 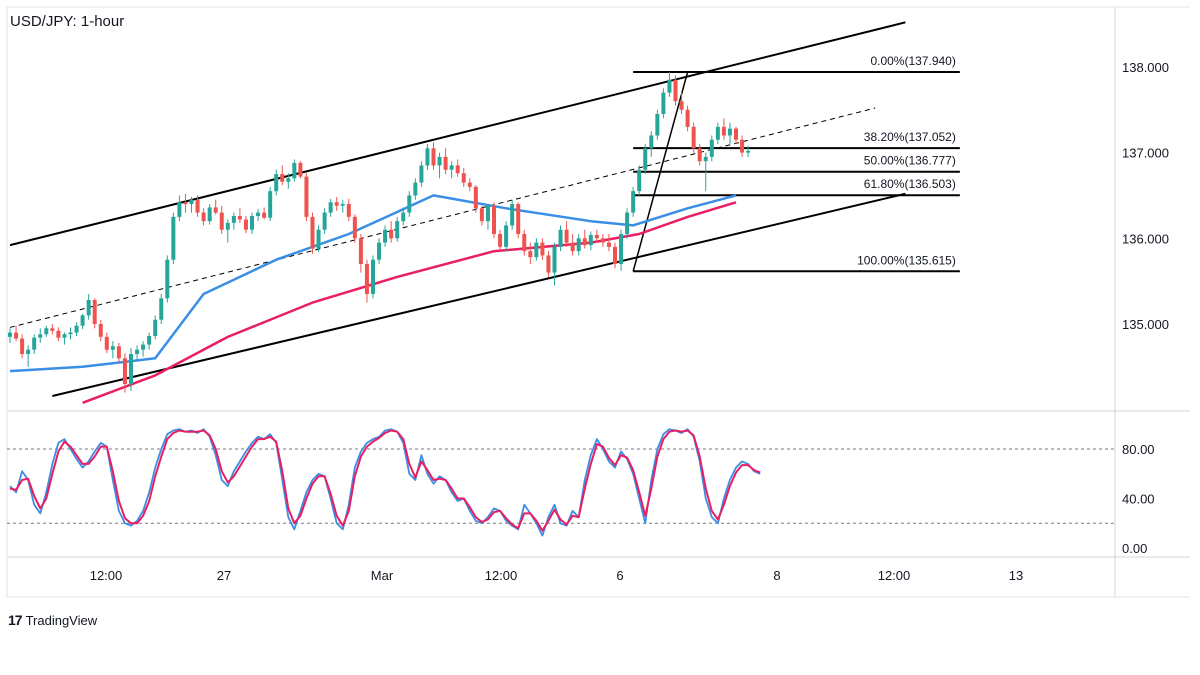 What do you see at coordinates (1145, 238) in the screenshot?
I see `price-tick-label: 136.000` at bounding box center [1145, 238].